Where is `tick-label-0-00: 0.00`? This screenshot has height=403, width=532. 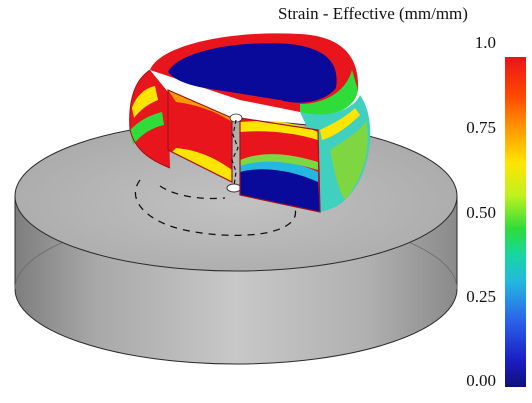 tick-label-0-00: 0.00 is located at coordinates (481, 380).